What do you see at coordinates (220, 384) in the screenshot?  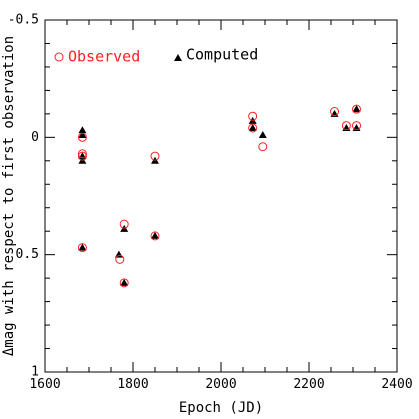 I see `x-tick-label: 2000` at bounding box center [220, 384].